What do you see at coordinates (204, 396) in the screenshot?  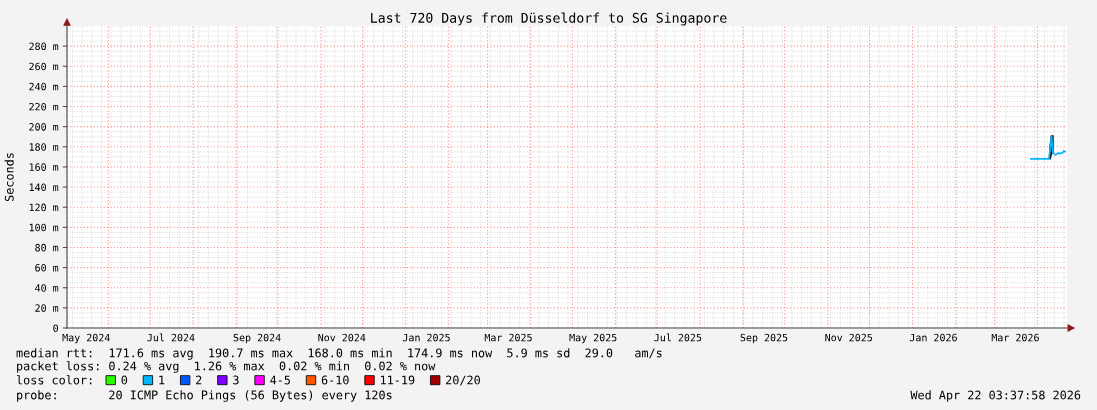 I see `text: probe: 20 ICMP Echo Pings (56 Bytes) every 120s` at bounding box center [204, 396].